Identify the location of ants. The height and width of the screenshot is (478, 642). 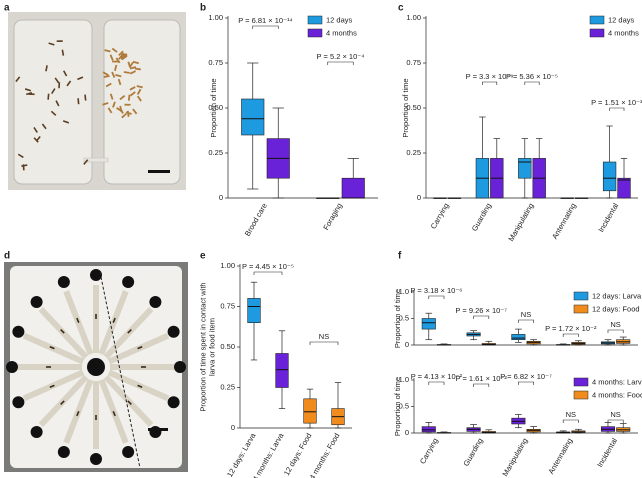
(79, 105).